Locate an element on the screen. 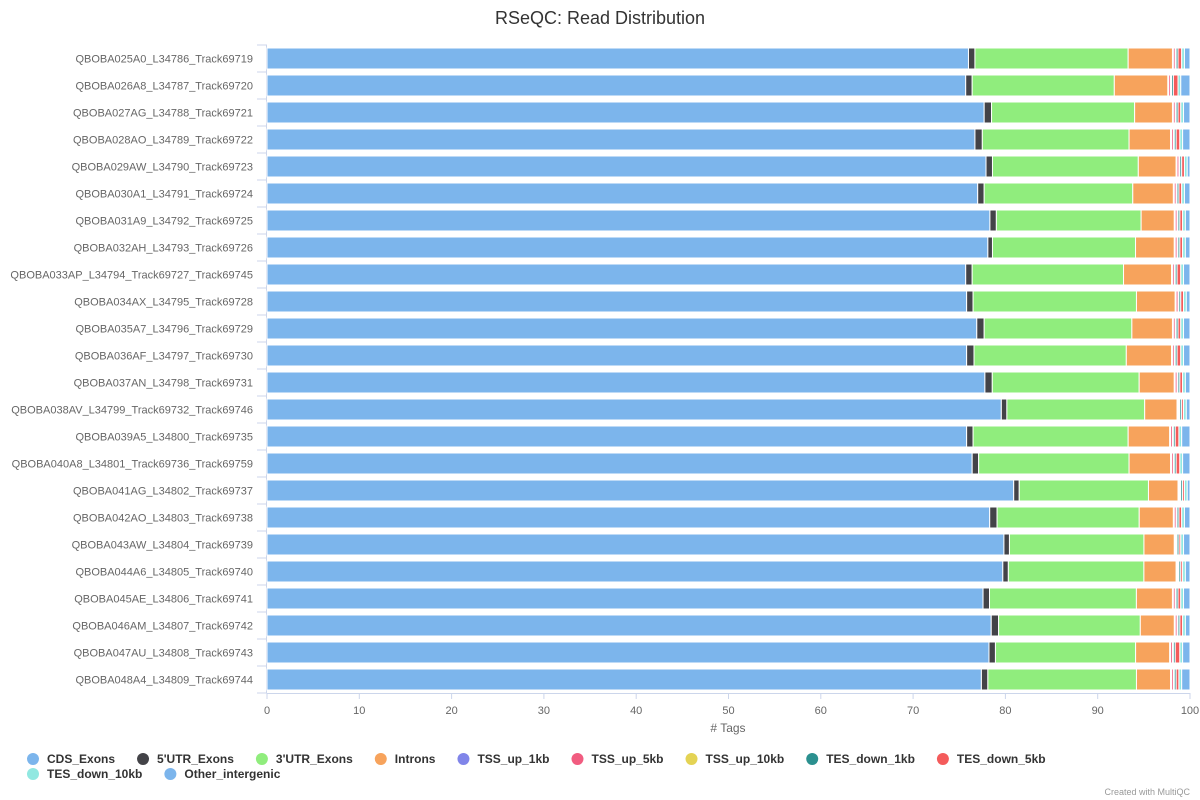  legend-item: TES_down_10kb is located at coordinates (84, 774).